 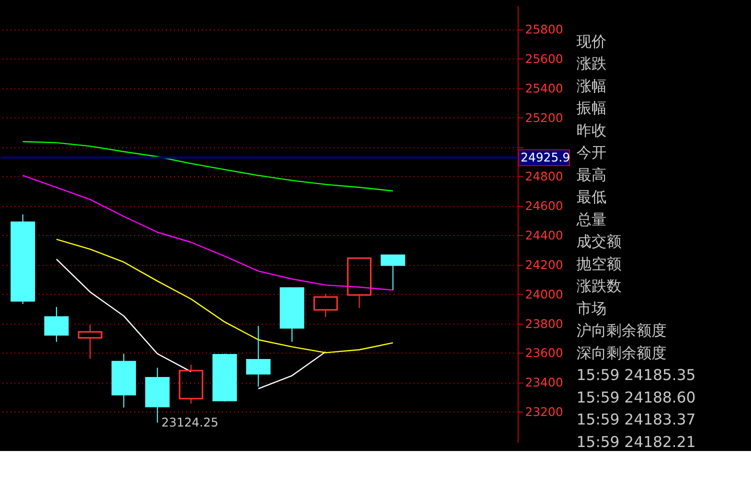 What do you see at coordinates (544, 265) in the screenshot?
I see `y-tick-label: 24200` at bounding box center [544, 265].